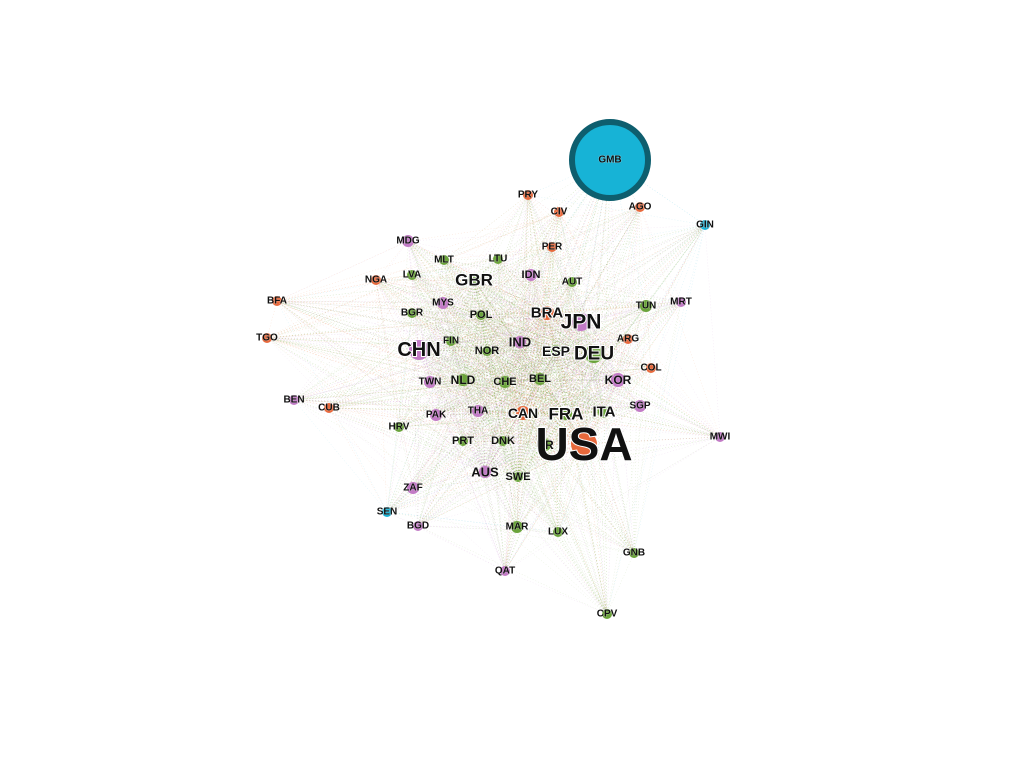 This screenshot has width=1024, height=768. I want to click on node-usa, so click(584, 444).